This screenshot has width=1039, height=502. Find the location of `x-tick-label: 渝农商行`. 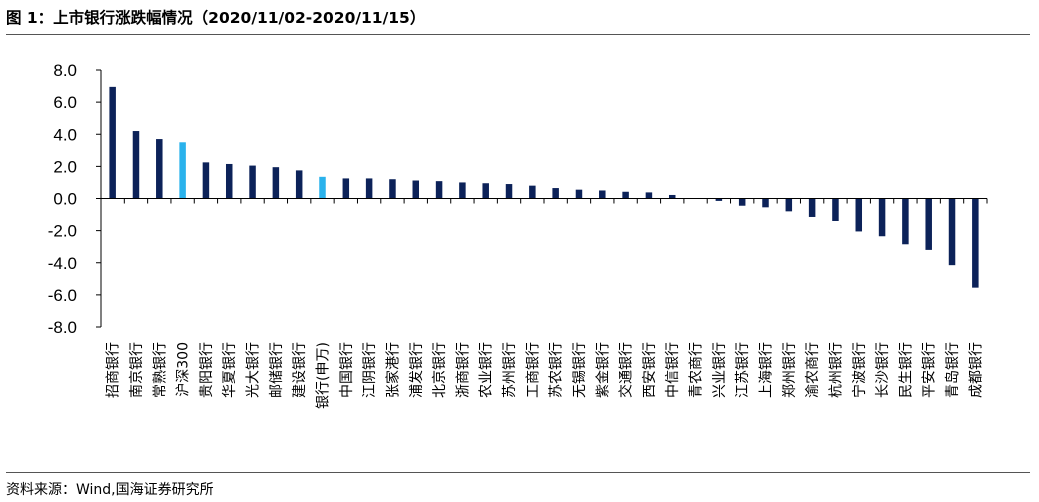

x-tick-label: 渝农商行 is located at coordinates (813, 370).